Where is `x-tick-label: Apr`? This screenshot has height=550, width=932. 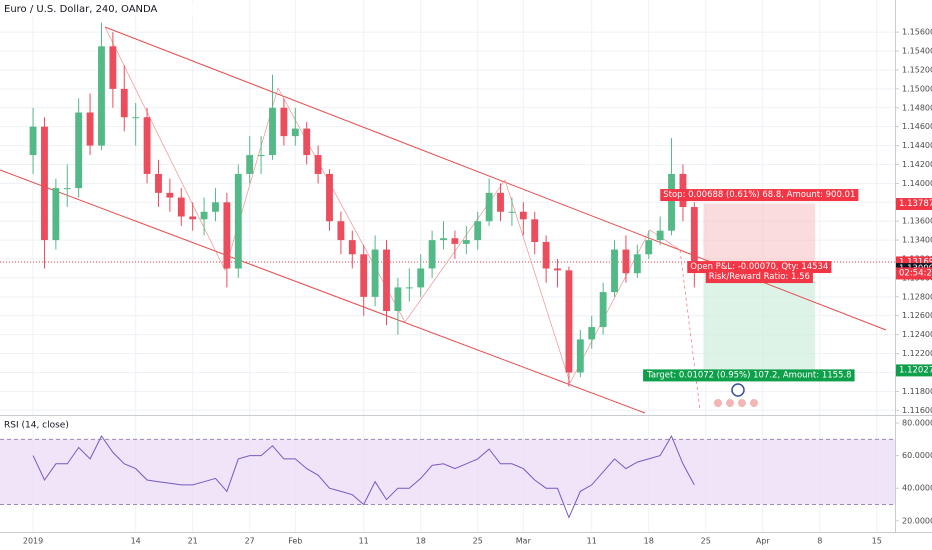
x-tick-label: Apr is located at coordinates (763, 541).